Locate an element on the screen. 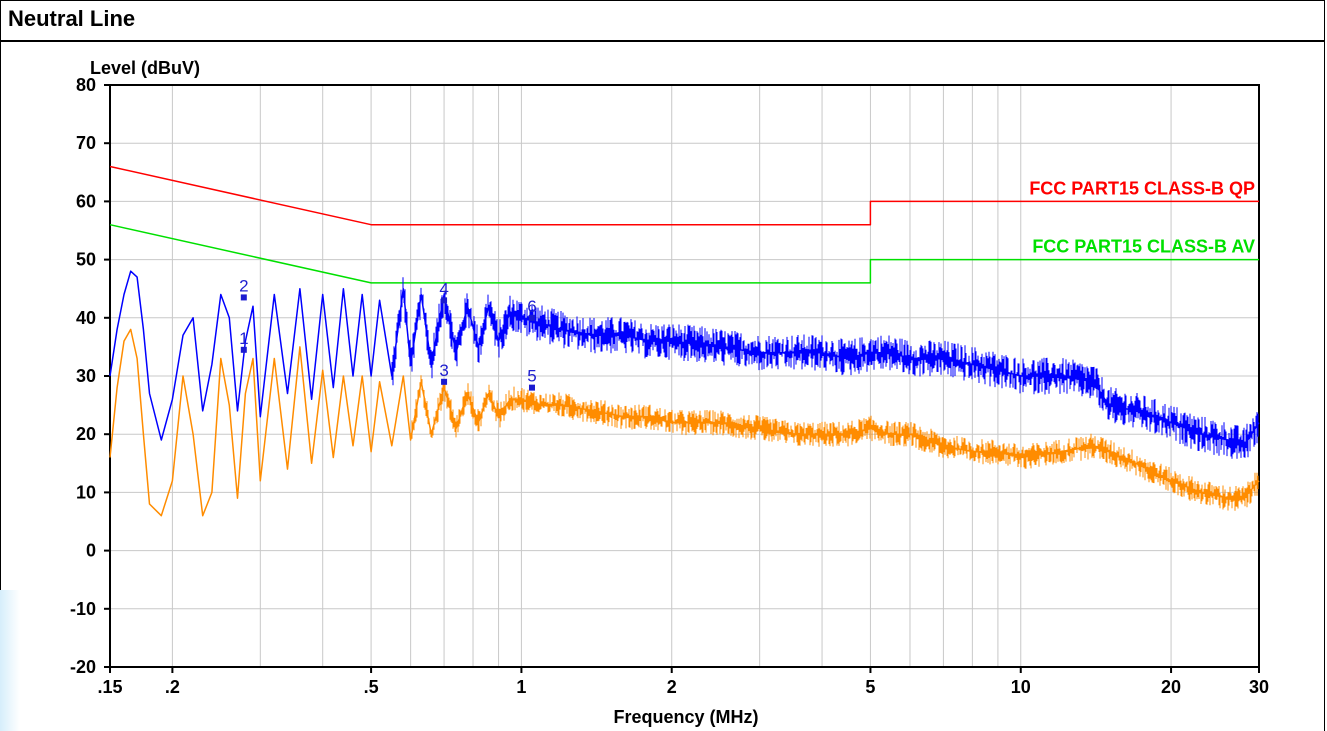 The image size is (1327, 731). y-tick-label: -10 is located at coordinates (83, 609).